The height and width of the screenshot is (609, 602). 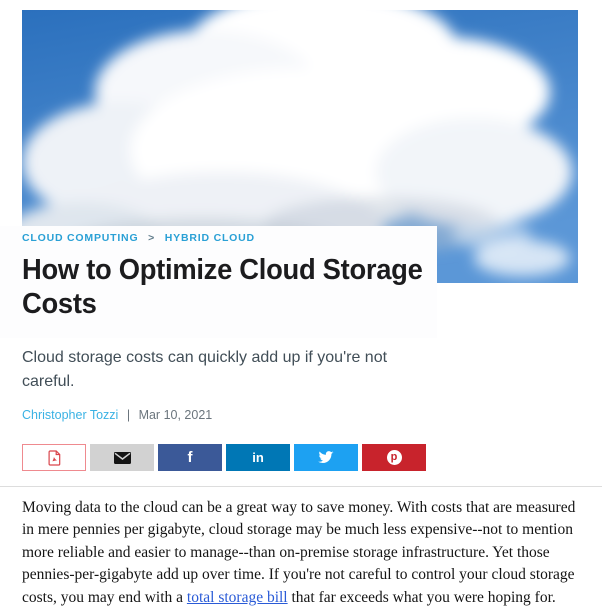 I want to click on pinterest-p-icon: p, so click(x=394, y=457).